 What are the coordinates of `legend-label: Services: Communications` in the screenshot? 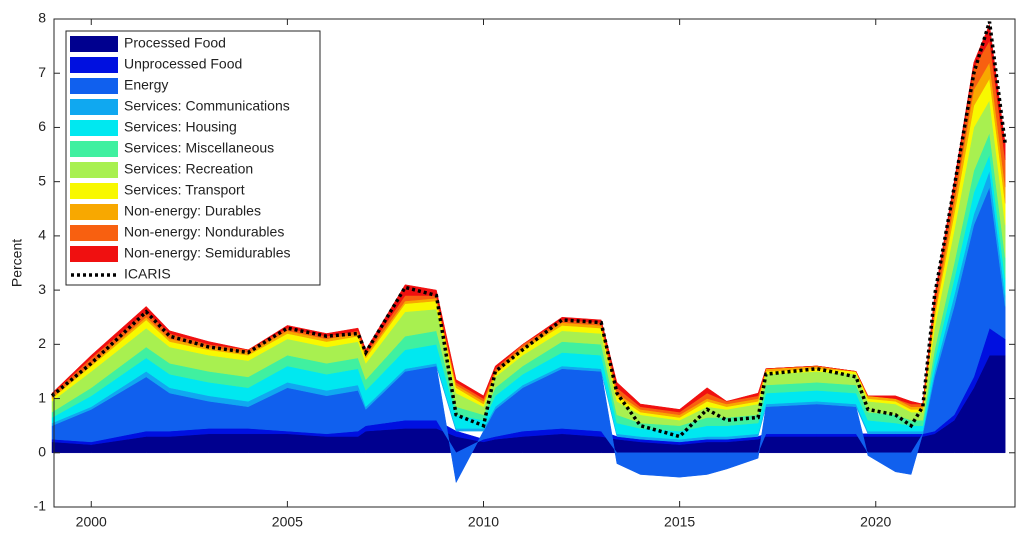 It's located at (207, 106).